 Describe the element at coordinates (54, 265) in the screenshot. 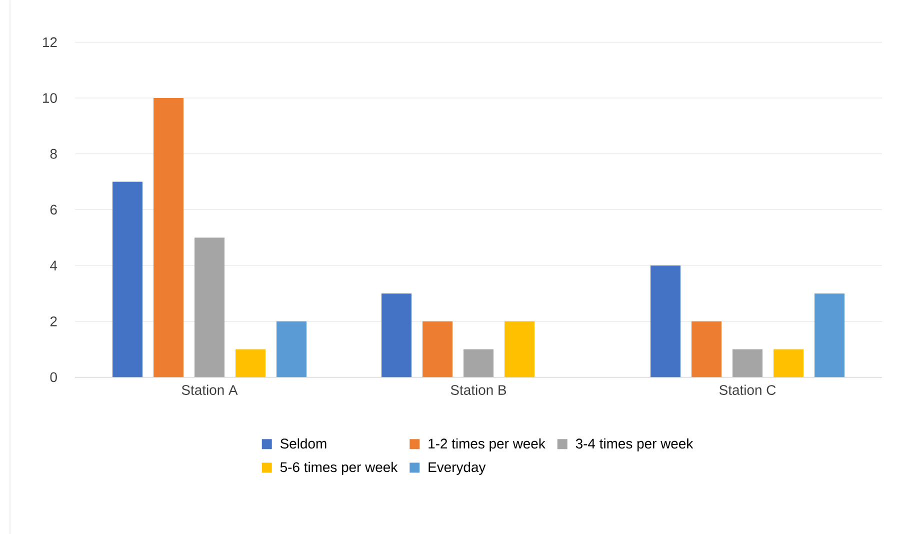

I see `y-tick-label: 4` at that location.